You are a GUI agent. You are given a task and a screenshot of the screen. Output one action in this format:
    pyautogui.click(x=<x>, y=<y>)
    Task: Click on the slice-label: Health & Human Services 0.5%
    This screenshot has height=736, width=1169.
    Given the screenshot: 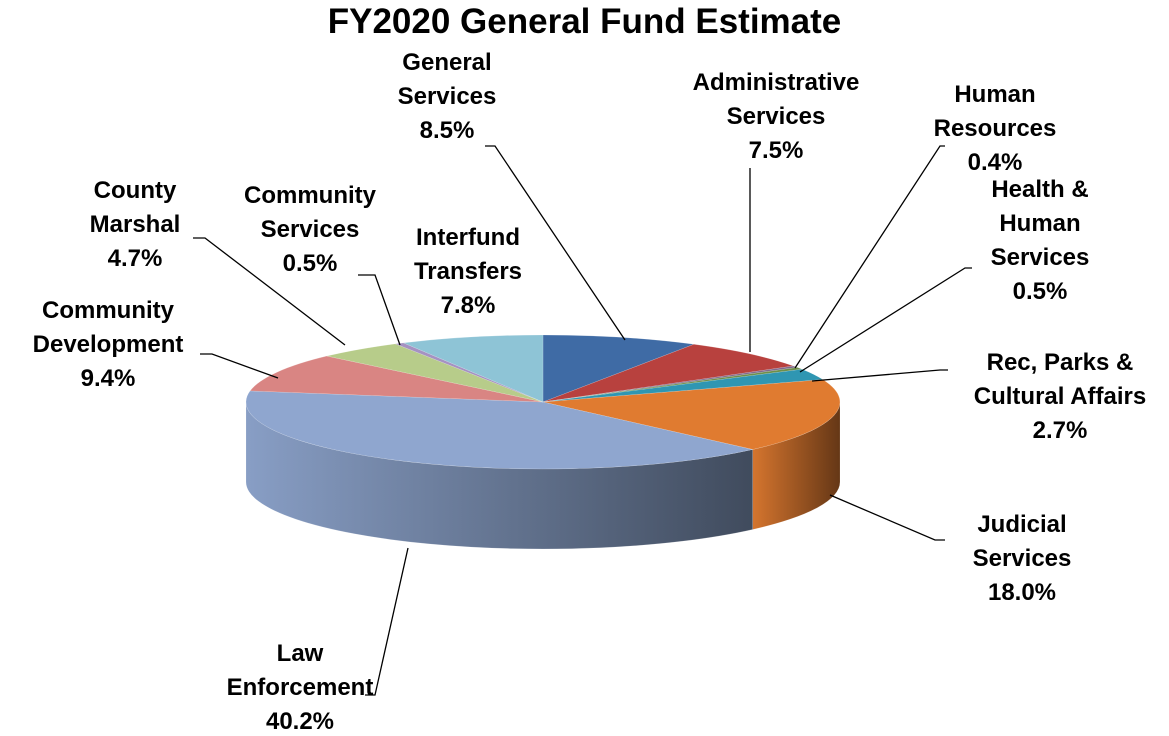 What is the action you would take?
    pyautogui.click(x=1040, y=241)
    